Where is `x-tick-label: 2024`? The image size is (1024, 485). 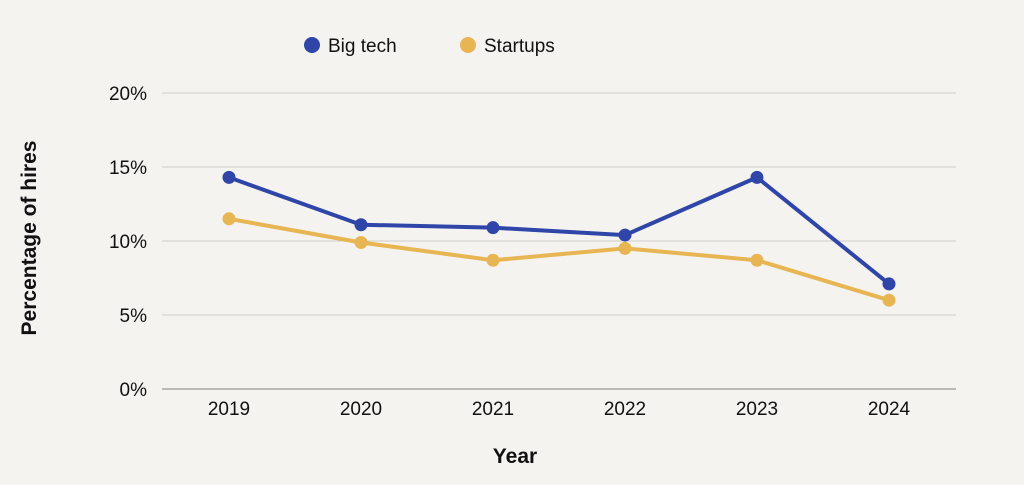
x-tick-label: 2024 is located at coordinates (889, 409).